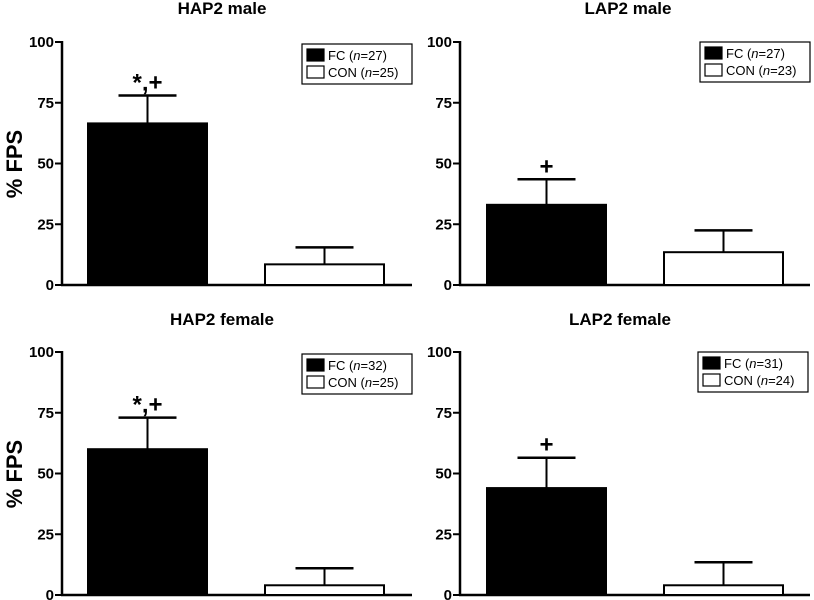 The width and height of the screenshot is (814, 600). Describe the element at coordinates (755, 62) in the screenshot. I see `legend: FC (n=27) CON (n=23)` at that location.